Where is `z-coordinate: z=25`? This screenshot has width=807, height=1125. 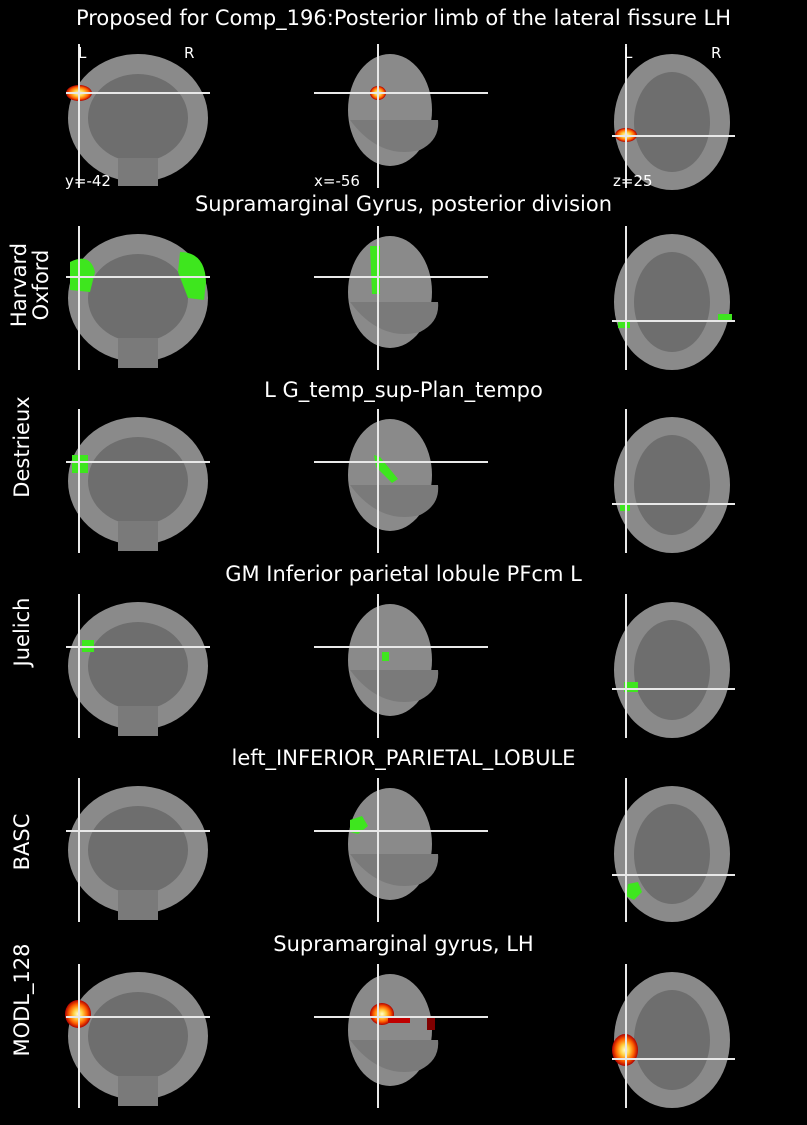 z-coordinate: z=25 is located at coordinates (633, 181).